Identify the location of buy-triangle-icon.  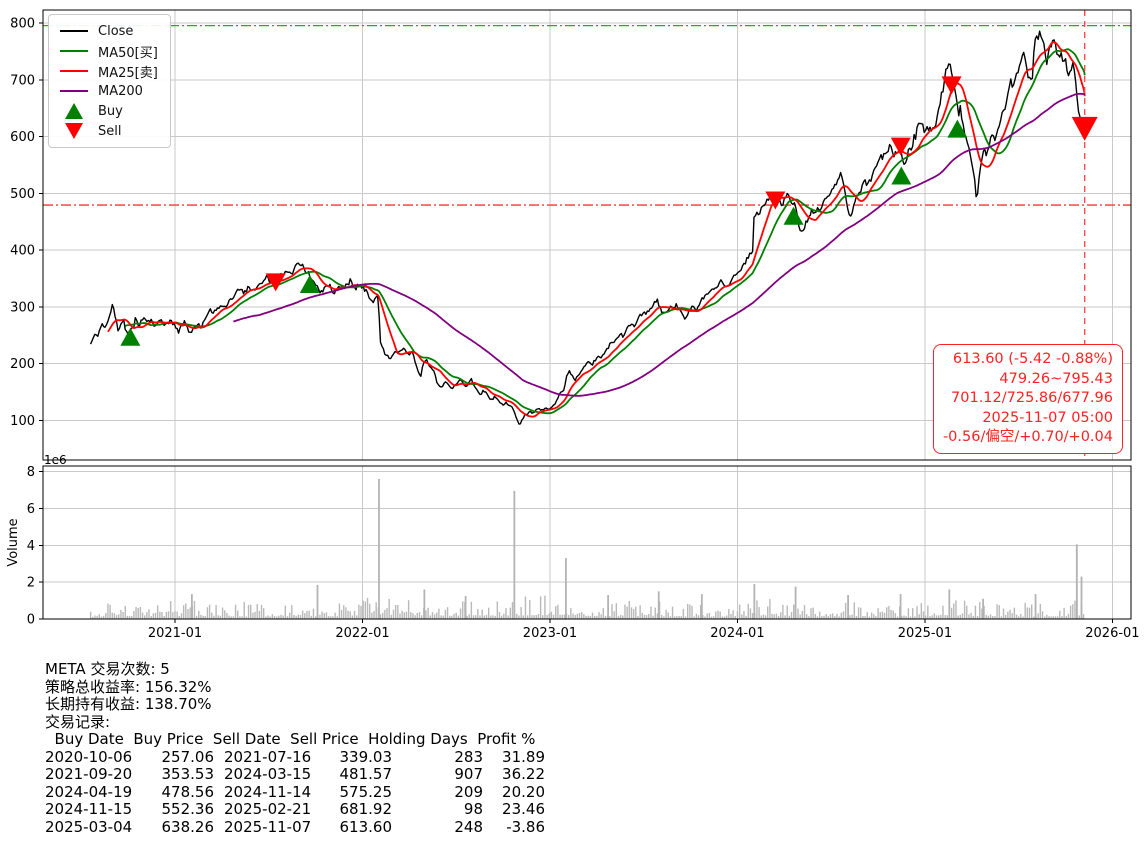
(74, 111).